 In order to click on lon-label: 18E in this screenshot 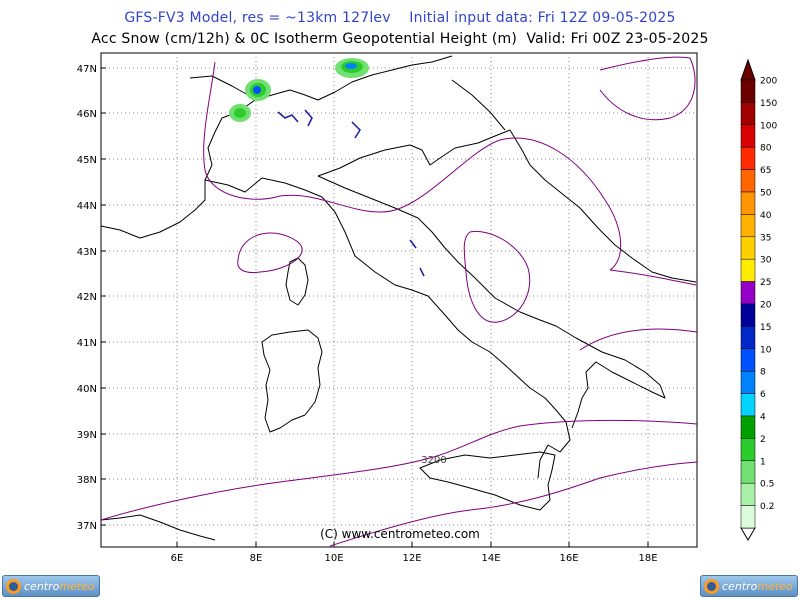, I will do `click(647, 558)`.